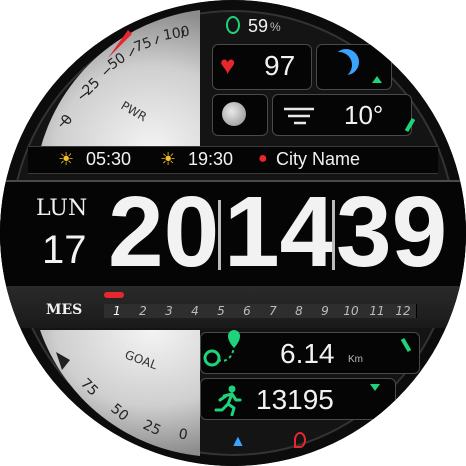  Describe the element at coordinates (273, 311) in the screenshot. I see `month-number: 7` at that location.